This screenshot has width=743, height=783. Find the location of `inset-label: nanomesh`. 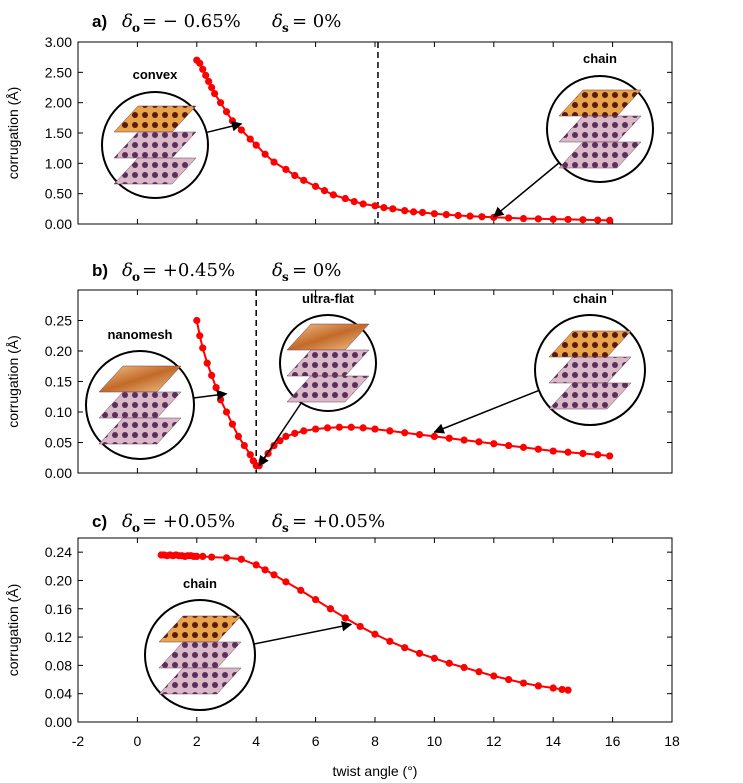

inset-label: nanomesh is located at coordinates (139, 334).